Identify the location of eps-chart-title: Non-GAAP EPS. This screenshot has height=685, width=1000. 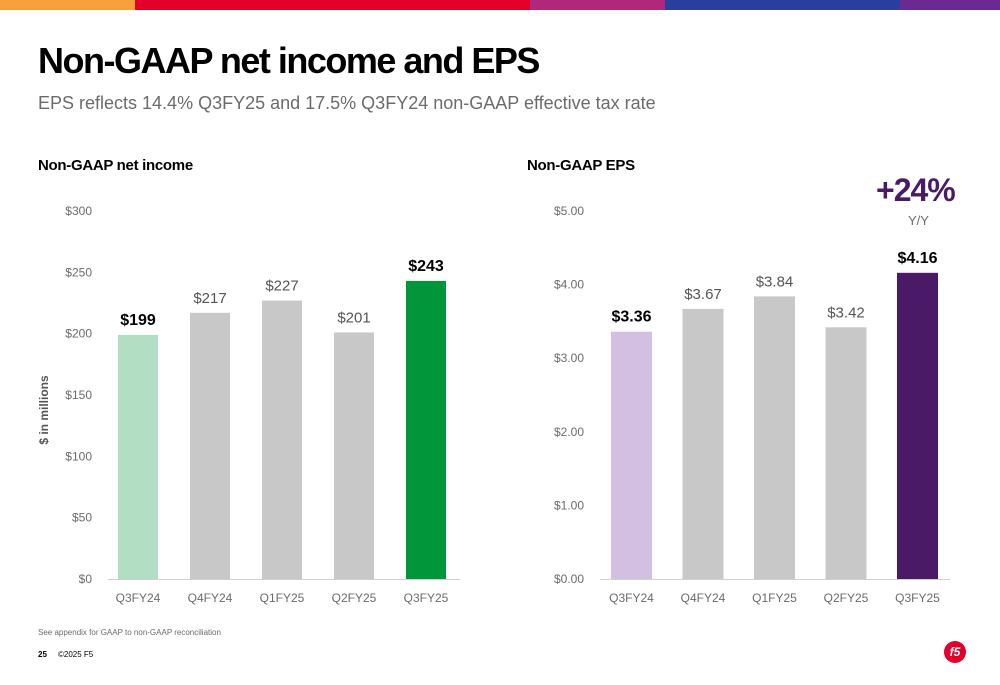
(581, 165).